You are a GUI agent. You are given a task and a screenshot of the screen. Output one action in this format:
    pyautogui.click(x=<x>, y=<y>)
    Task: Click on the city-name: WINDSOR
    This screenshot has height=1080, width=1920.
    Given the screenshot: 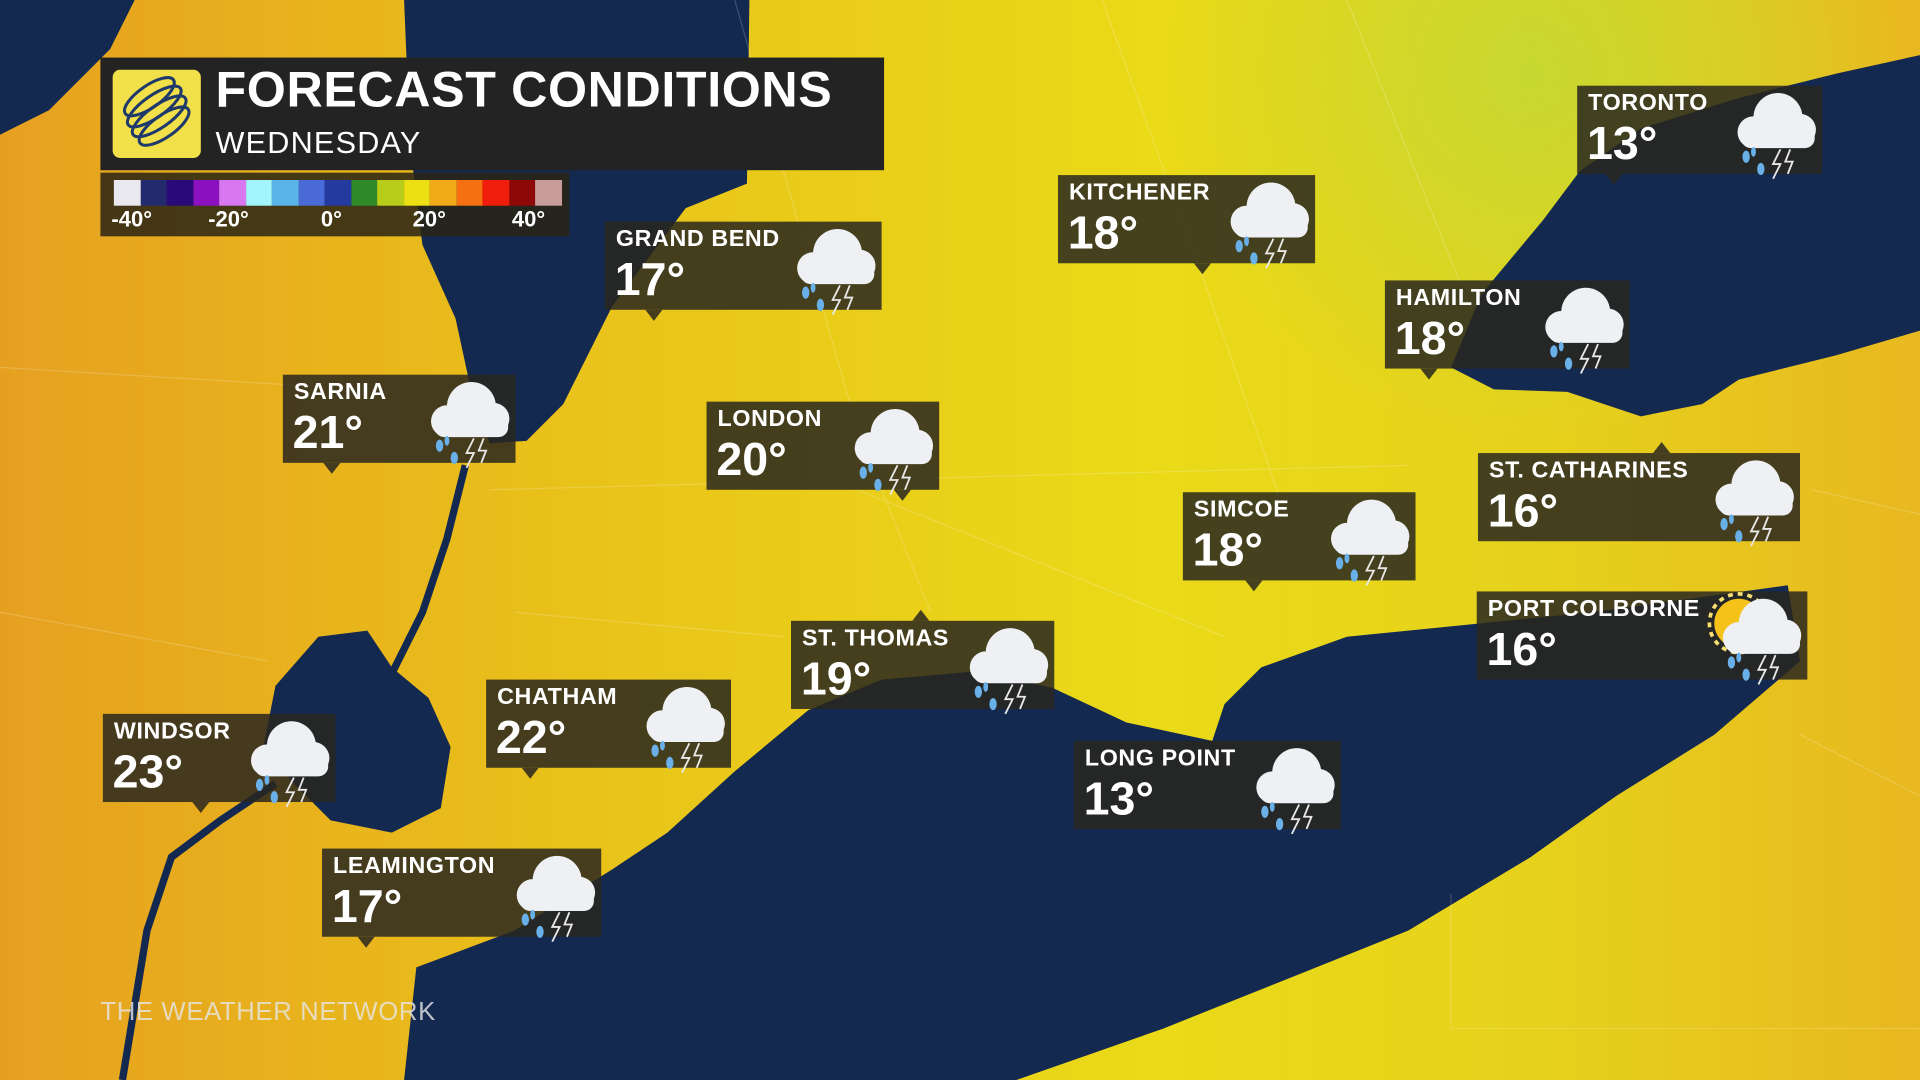 What is the action you would take?
    pyautogui.click(x=172, y=731)
    